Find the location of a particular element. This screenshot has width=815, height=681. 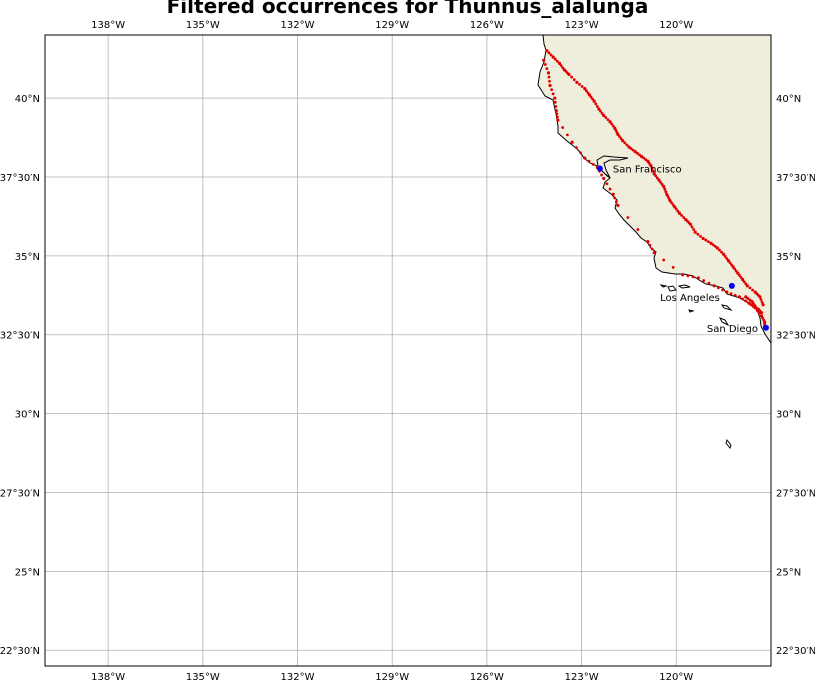

lat-tick-label-right: 27°30′N is located at coordinates (795, 493).